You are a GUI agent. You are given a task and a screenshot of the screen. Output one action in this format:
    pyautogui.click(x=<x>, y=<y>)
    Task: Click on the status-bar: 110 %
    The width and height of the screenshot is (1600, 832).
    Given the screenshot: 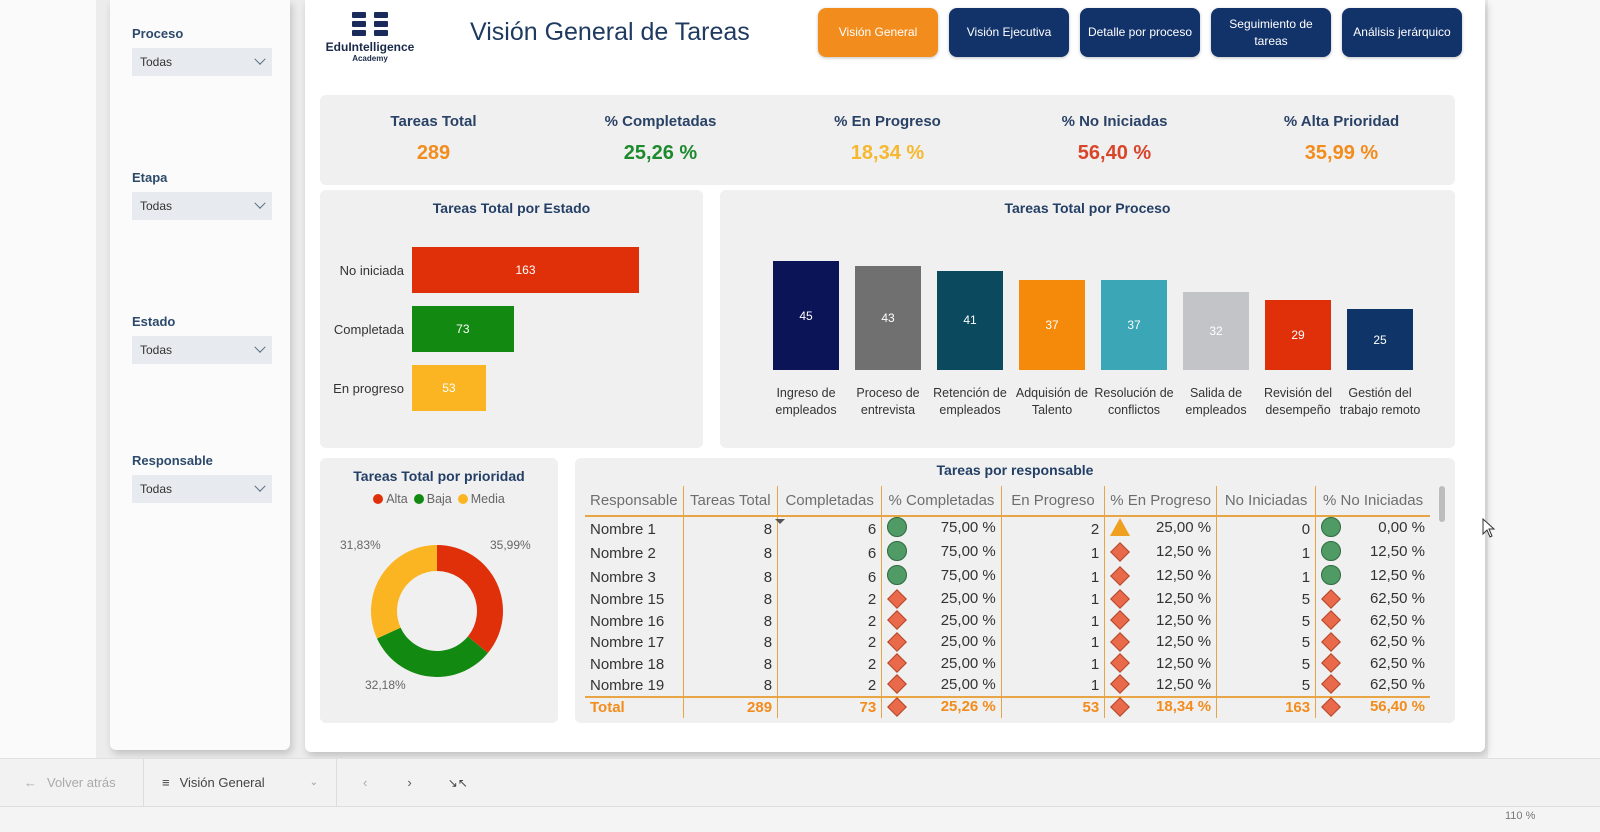 What is the action you would take?
    pyautogui.click(x=800, y=819)
    